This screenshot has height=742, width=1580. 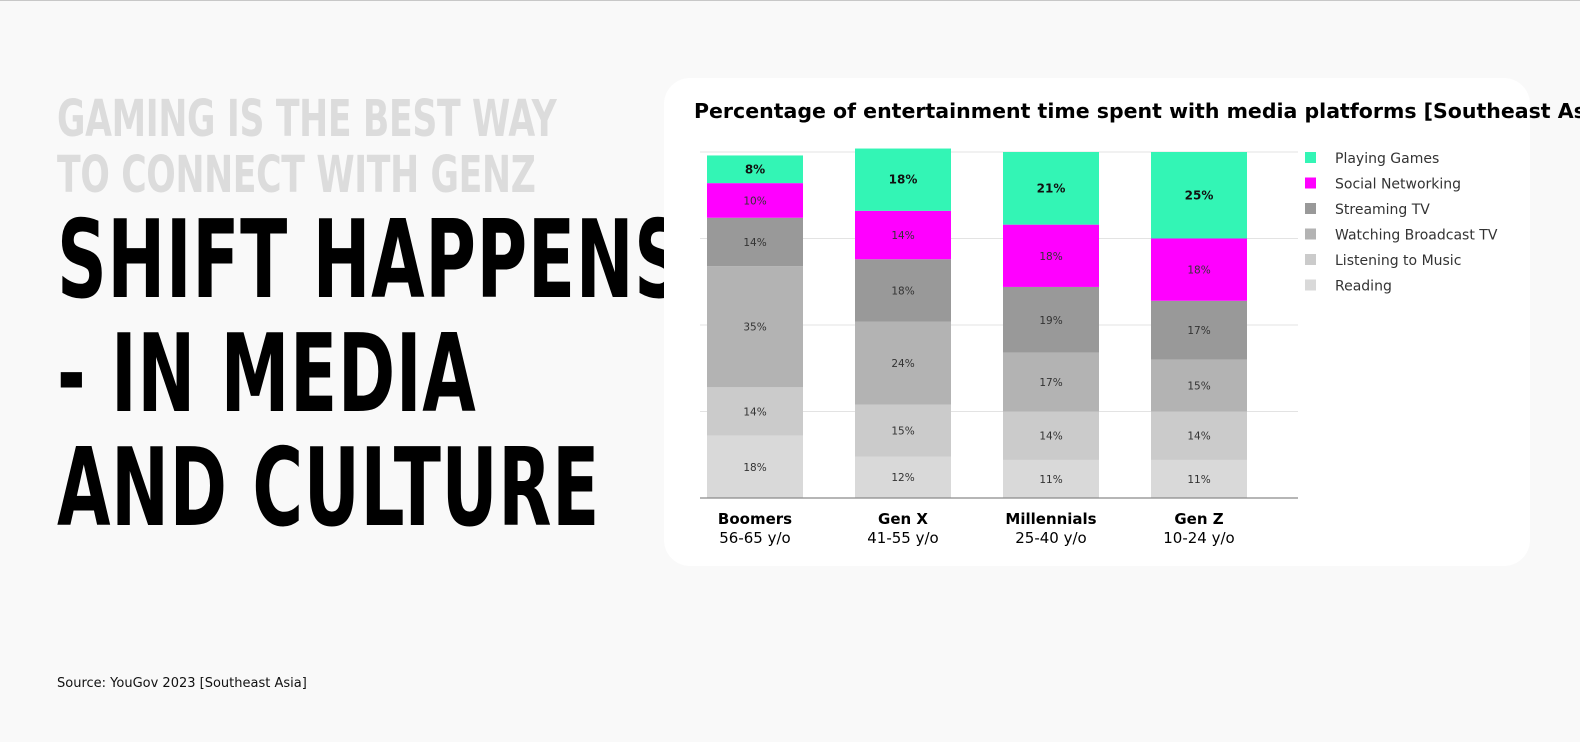 I want to click on data-label: 10%, so click(x=754, y=201).